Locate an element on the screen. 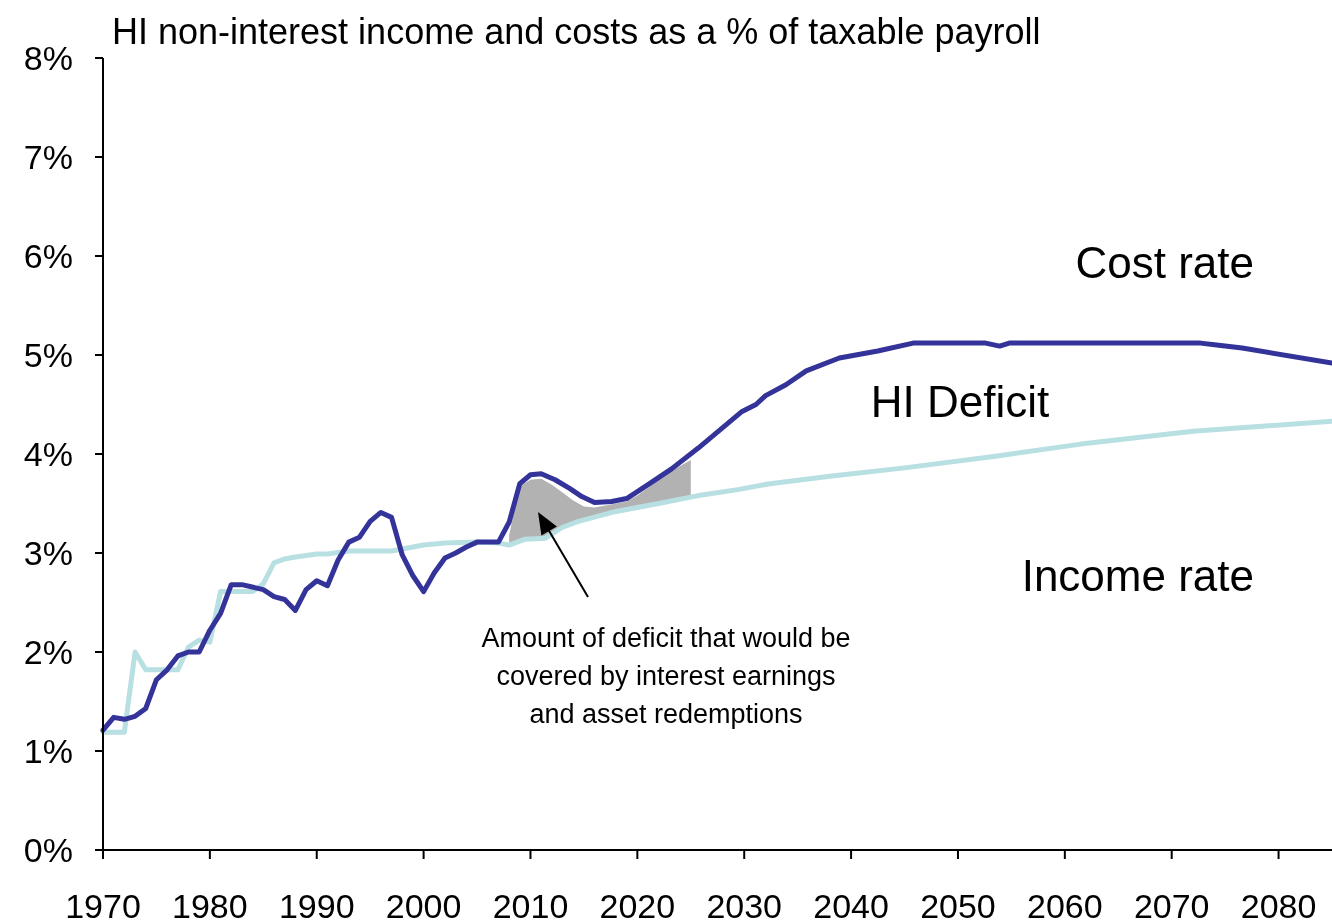 This screenshot has width=1332, height=923. x-tick-label: 1990 is located at coordinates (316, 905).